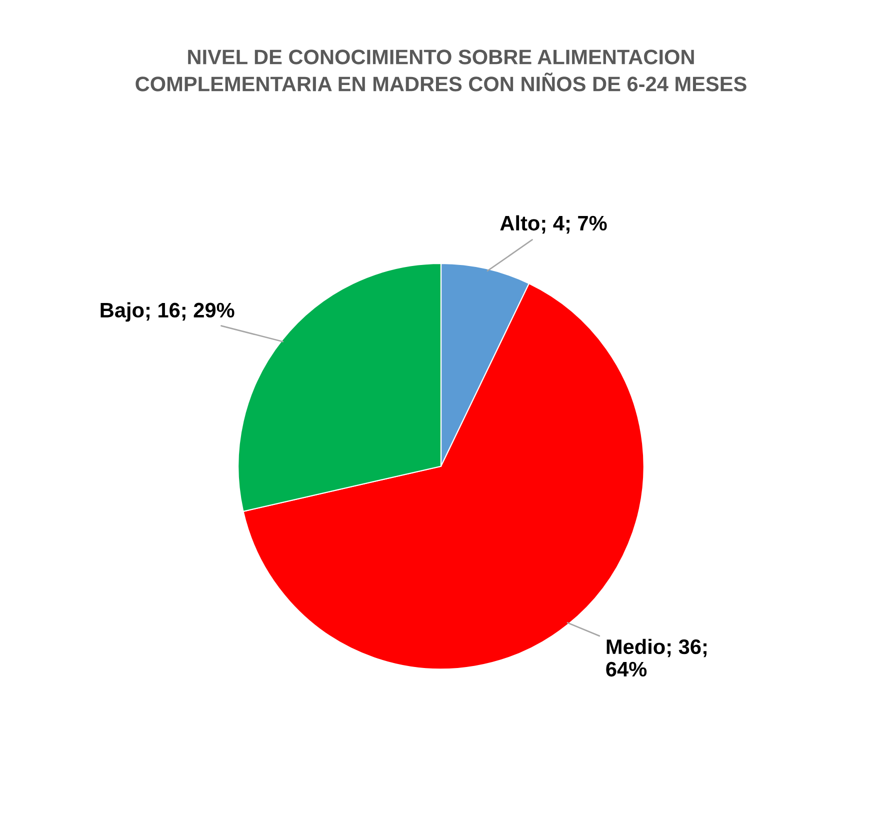  What do you see at coordinates (167, 312) in the screenshot?
I see `slice-label: Bajo; 16; 29%` at bounding box center [167, 312].